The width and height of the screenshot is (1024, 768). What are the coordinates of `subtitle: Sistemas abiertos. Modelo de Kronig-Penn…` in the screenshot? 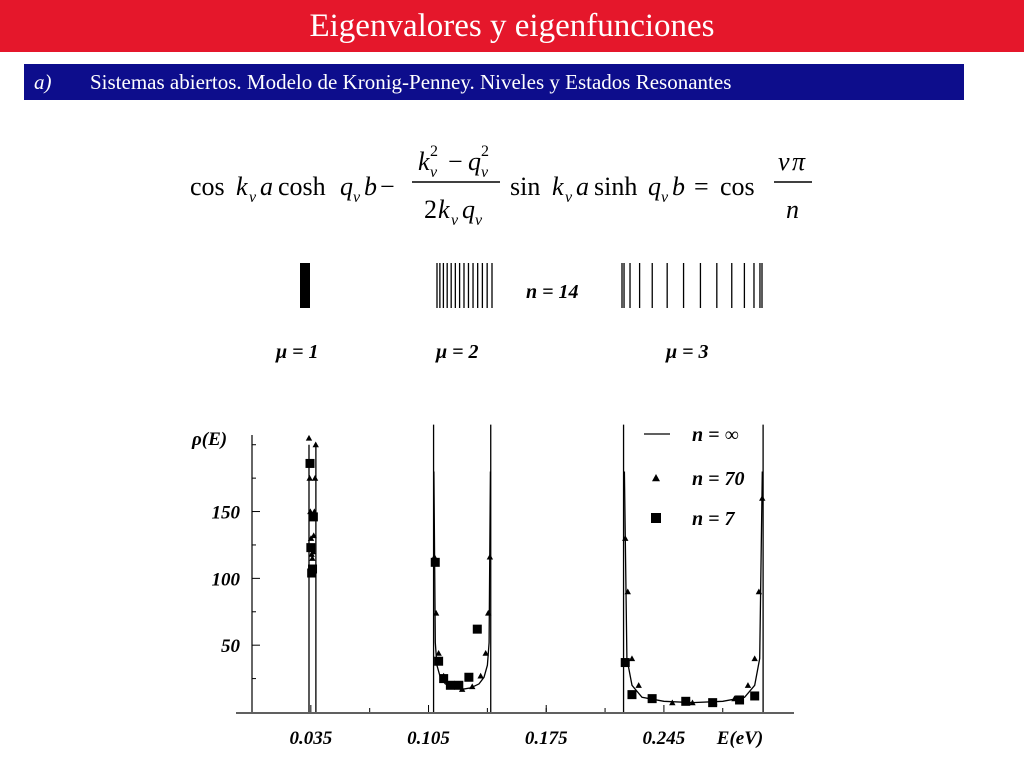 It's located at (411, 81).